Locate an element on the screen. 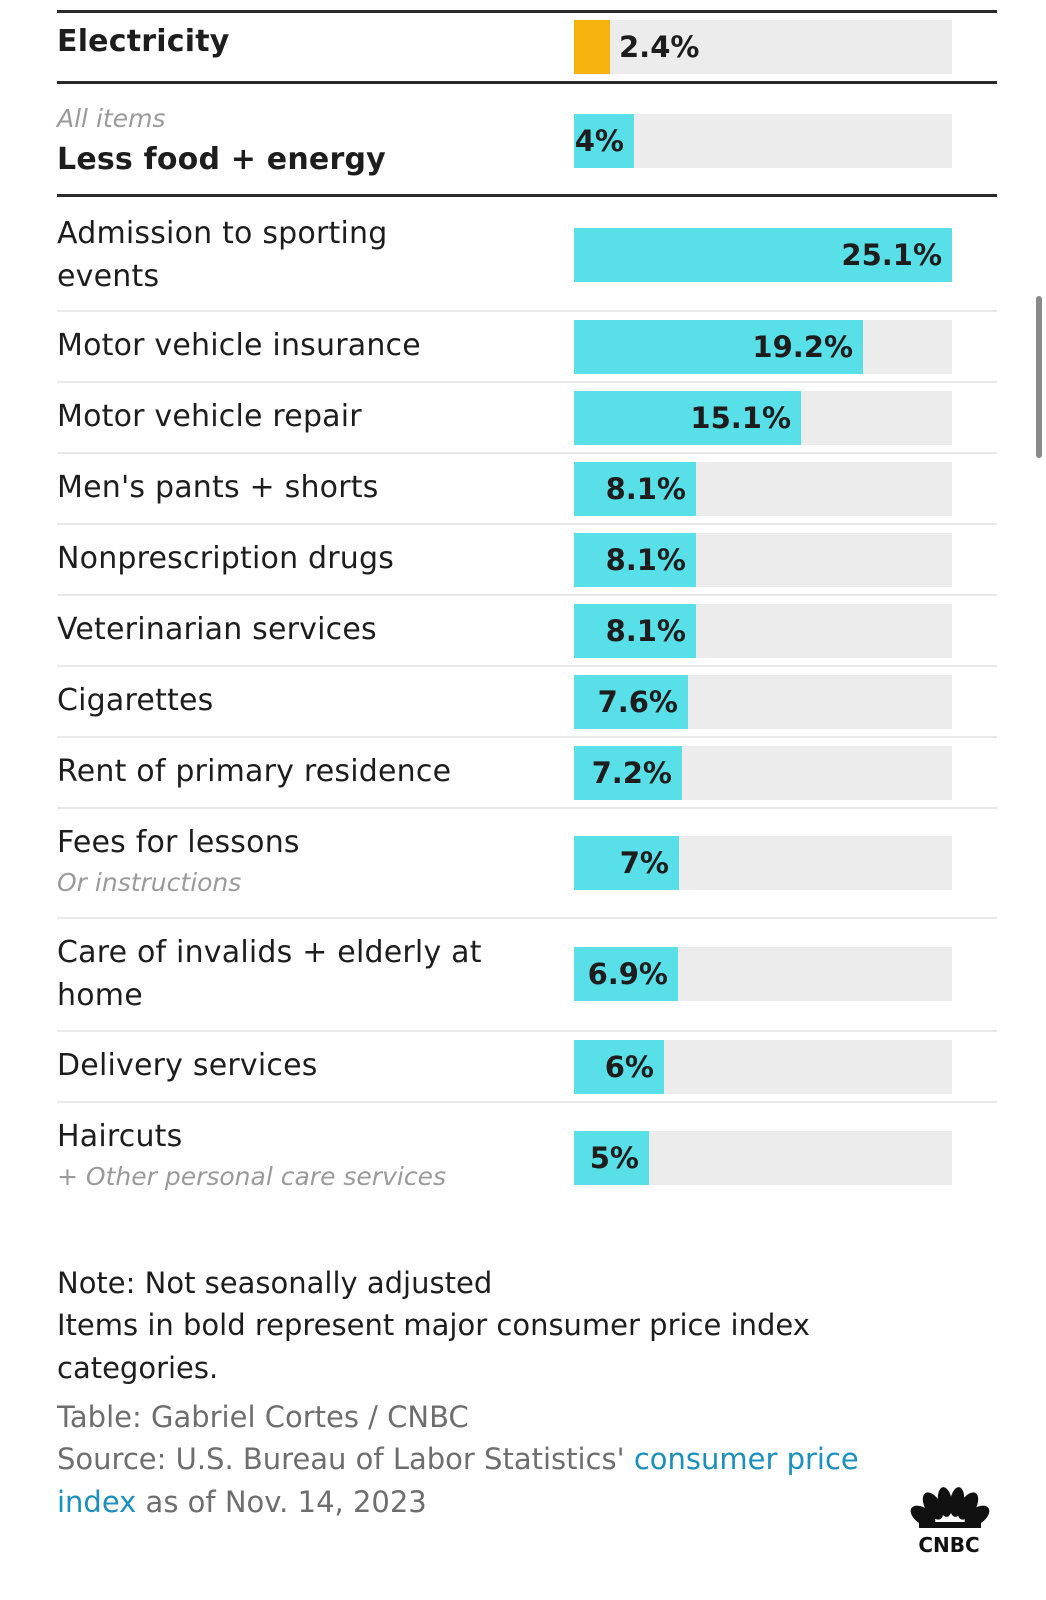 The height and width of the screenshot is (1600, 1046). bar-track: 25.1% is located at coordinates (763, 255).